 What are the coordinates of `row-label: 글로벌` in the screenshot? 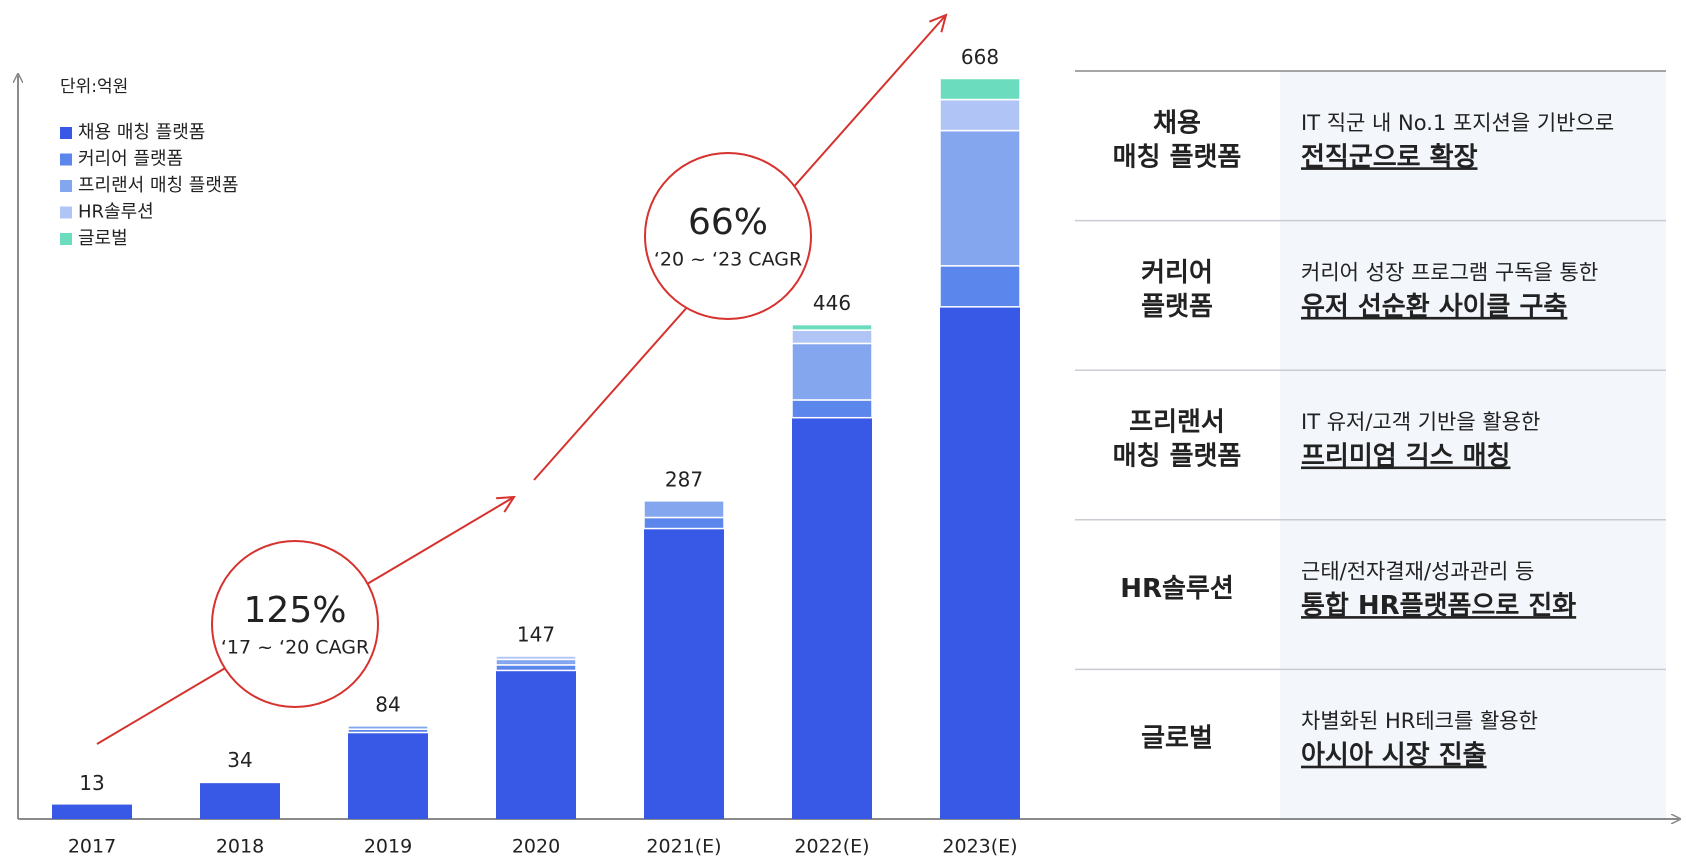 It's located at (1177, 739).